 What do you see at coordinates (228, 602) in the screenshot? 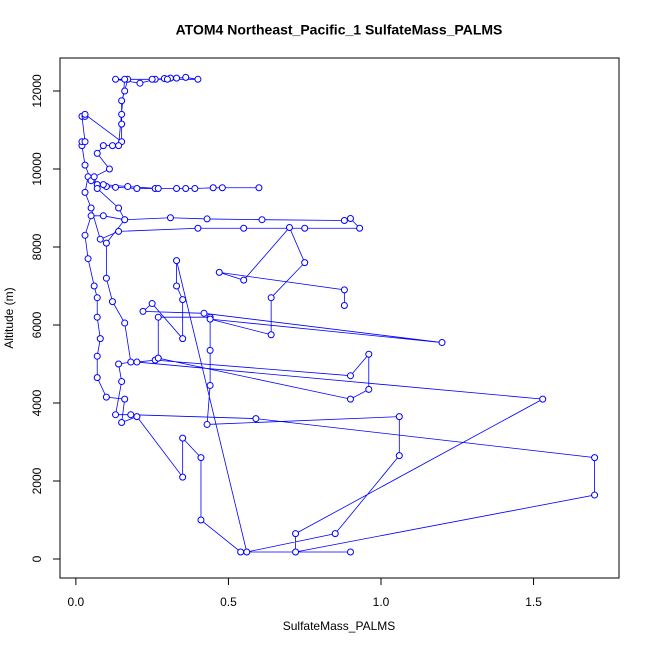
I see `x-tick-label: 0.5` at bounding box center [228, 602].